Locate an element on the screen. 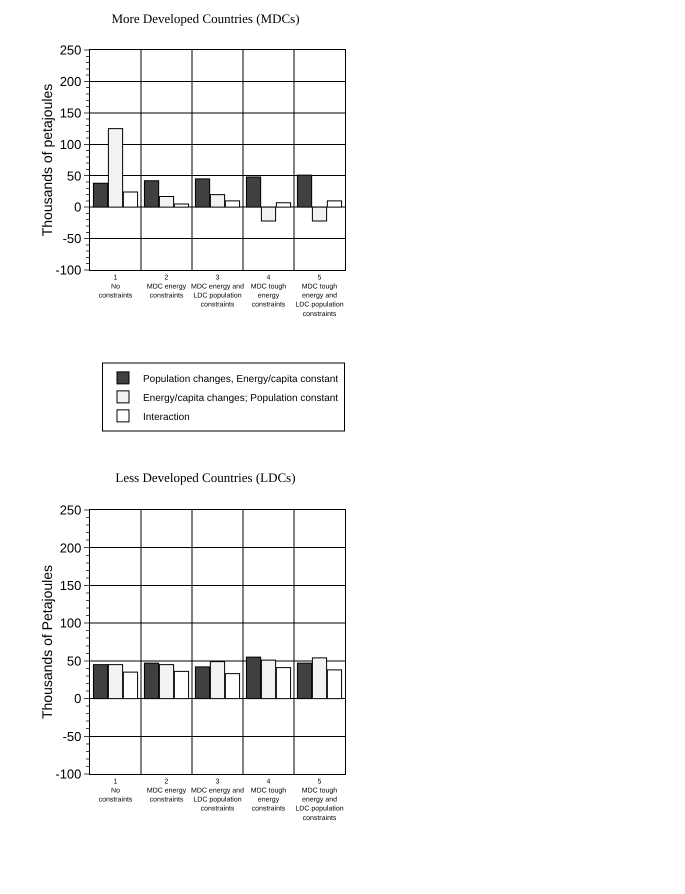 This screenshot has width=685, height=894. chart-title: More Developed Countries (MDCs) is located at coordinates (205, 18).